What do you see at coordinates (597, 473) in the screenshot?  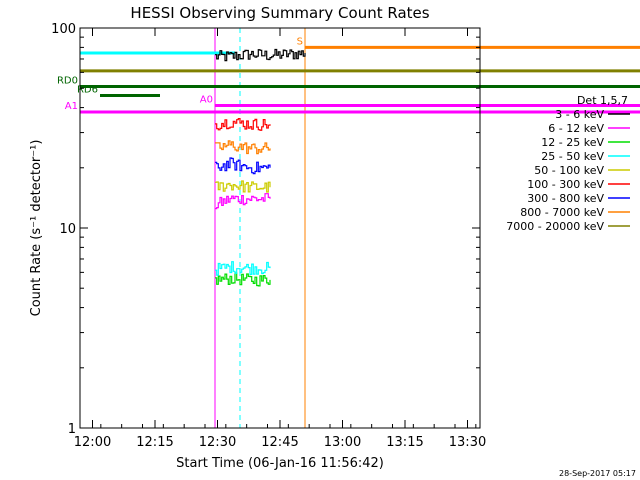 I see `timestamp: 28-Sep-2017 05:17` at bounding box center [597, 473].